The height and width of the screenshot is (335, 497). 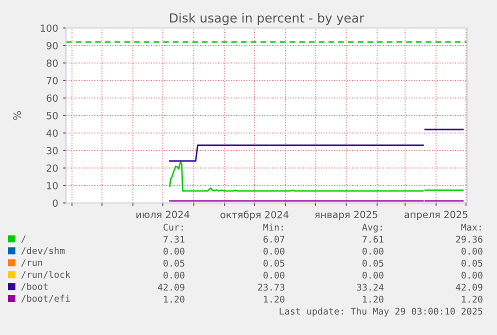 What do you see at coordinates (49, 28) in the screenshot?
I see `y-tick-label: 100` at bounding box center [49, 28].